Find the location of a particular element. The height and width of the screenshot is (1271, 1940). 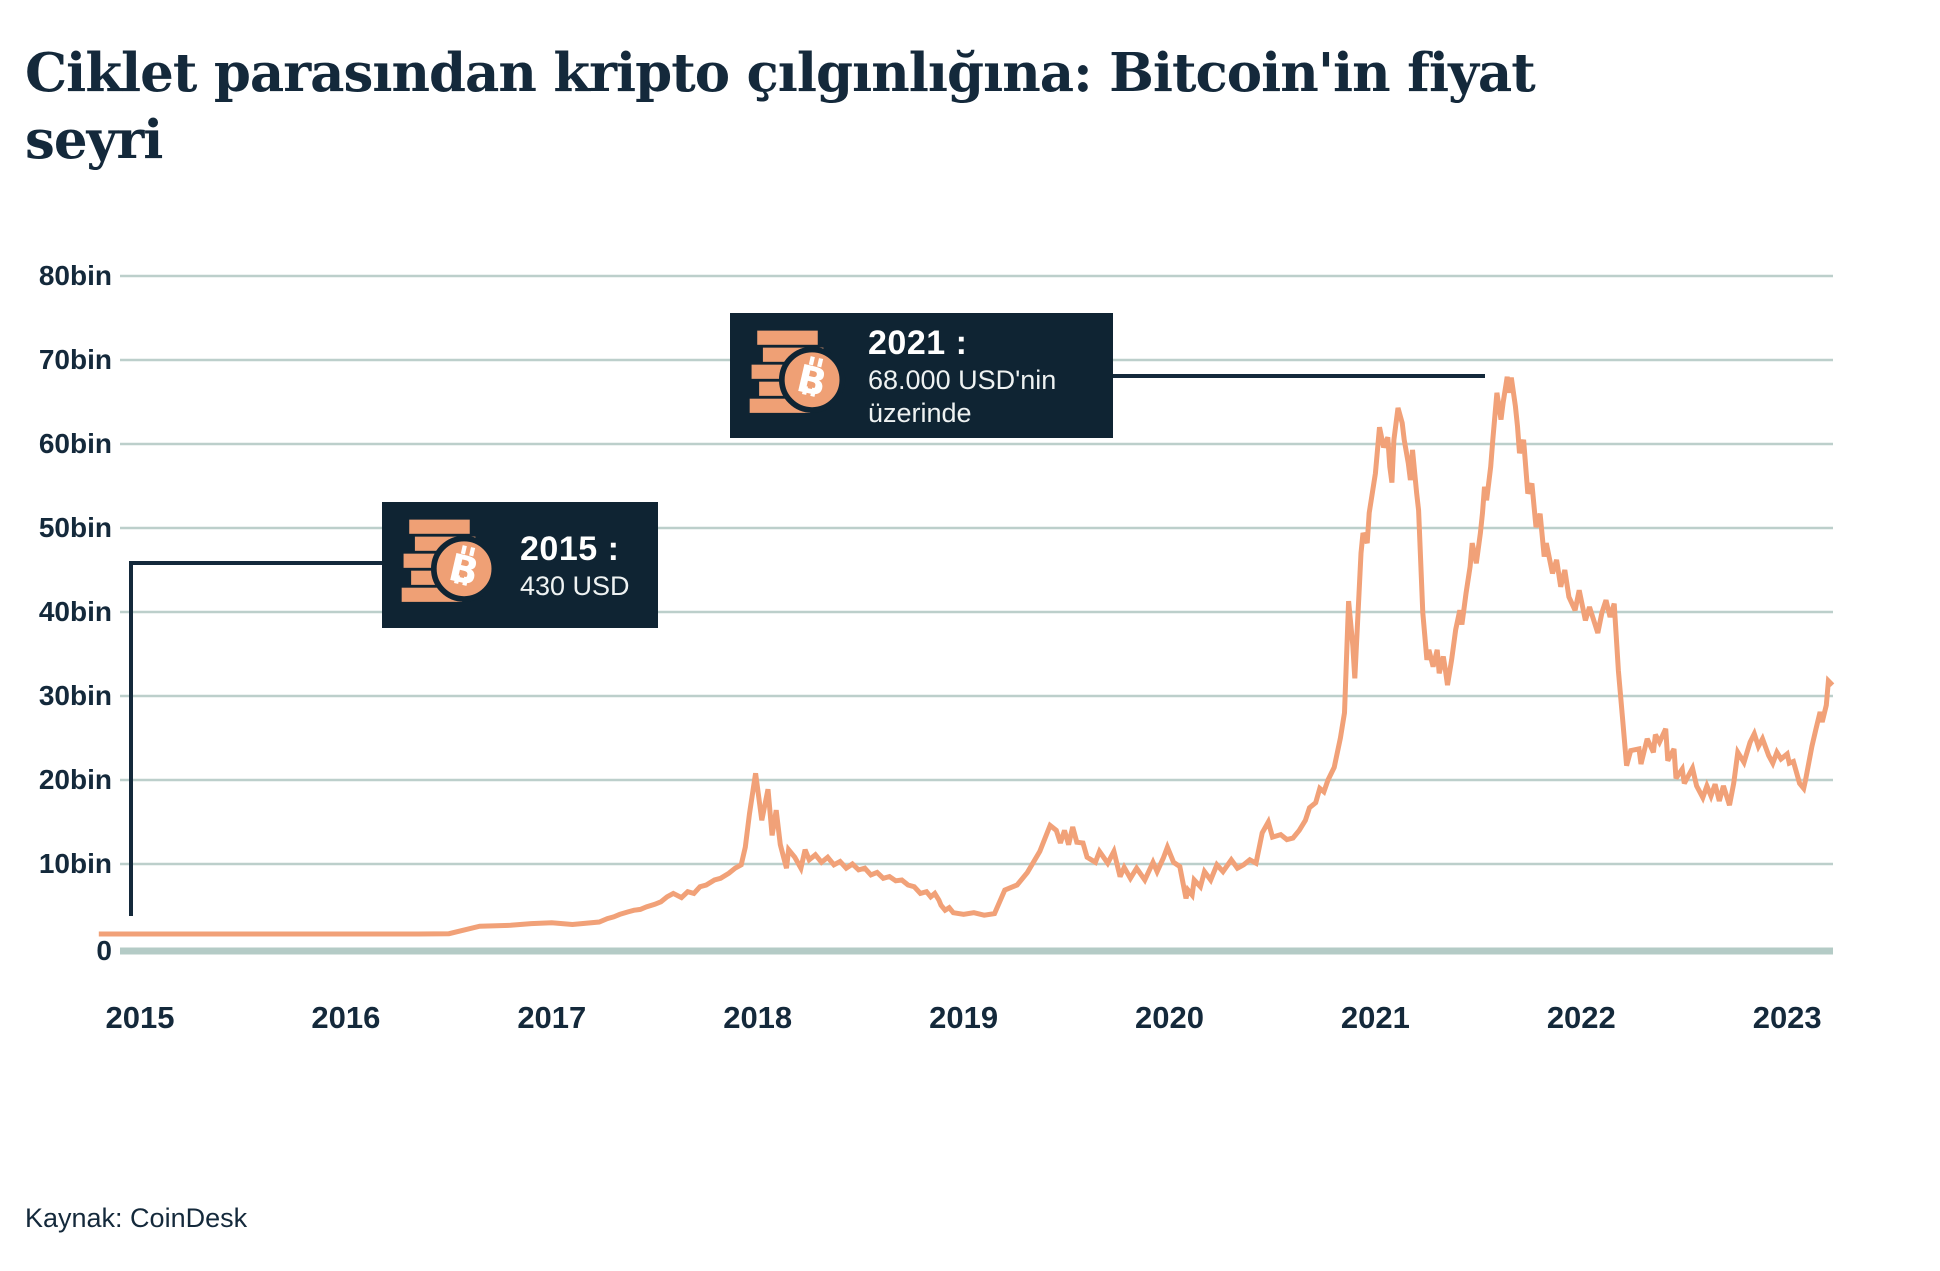

y-axis-label-0: 0 is located at coordinates (104, 950).